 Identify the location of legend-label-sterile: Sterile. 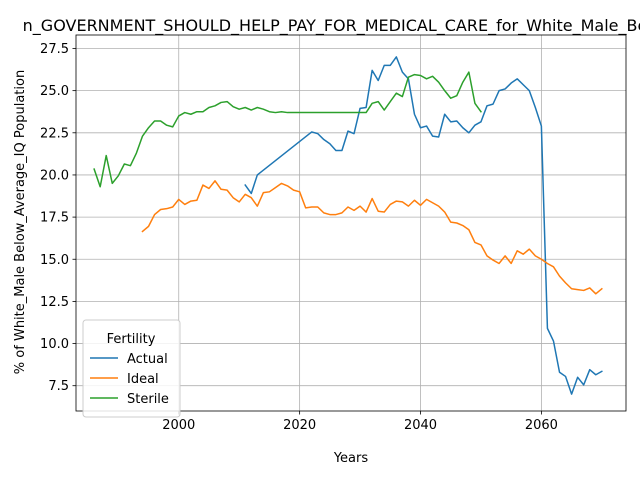
(148, 399).